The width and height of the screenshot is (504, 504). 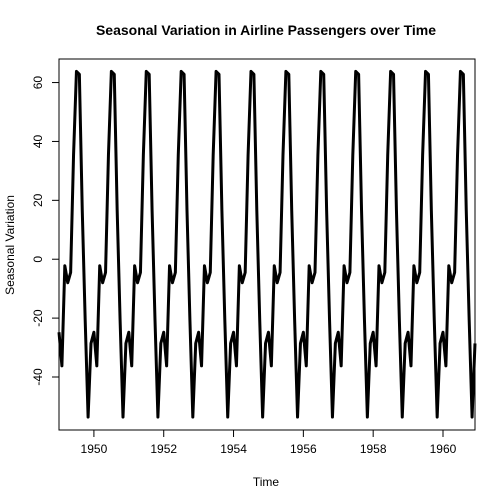 What do you see at coordinates (269, 442) in the screenshot?
I see `x-axis: 1950 1952 1954 1956 1958 1960` at bounding box center [269, 442].